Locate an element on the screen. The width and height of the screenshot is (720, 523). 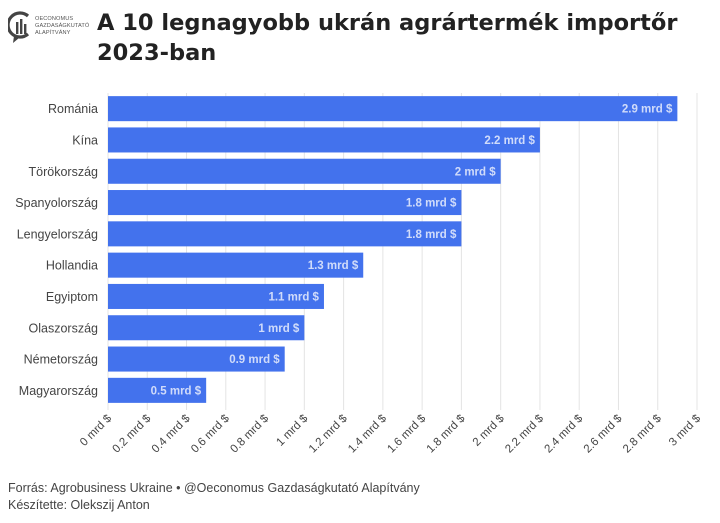
category-label: Hollandia is located at coordinates (72, 266).